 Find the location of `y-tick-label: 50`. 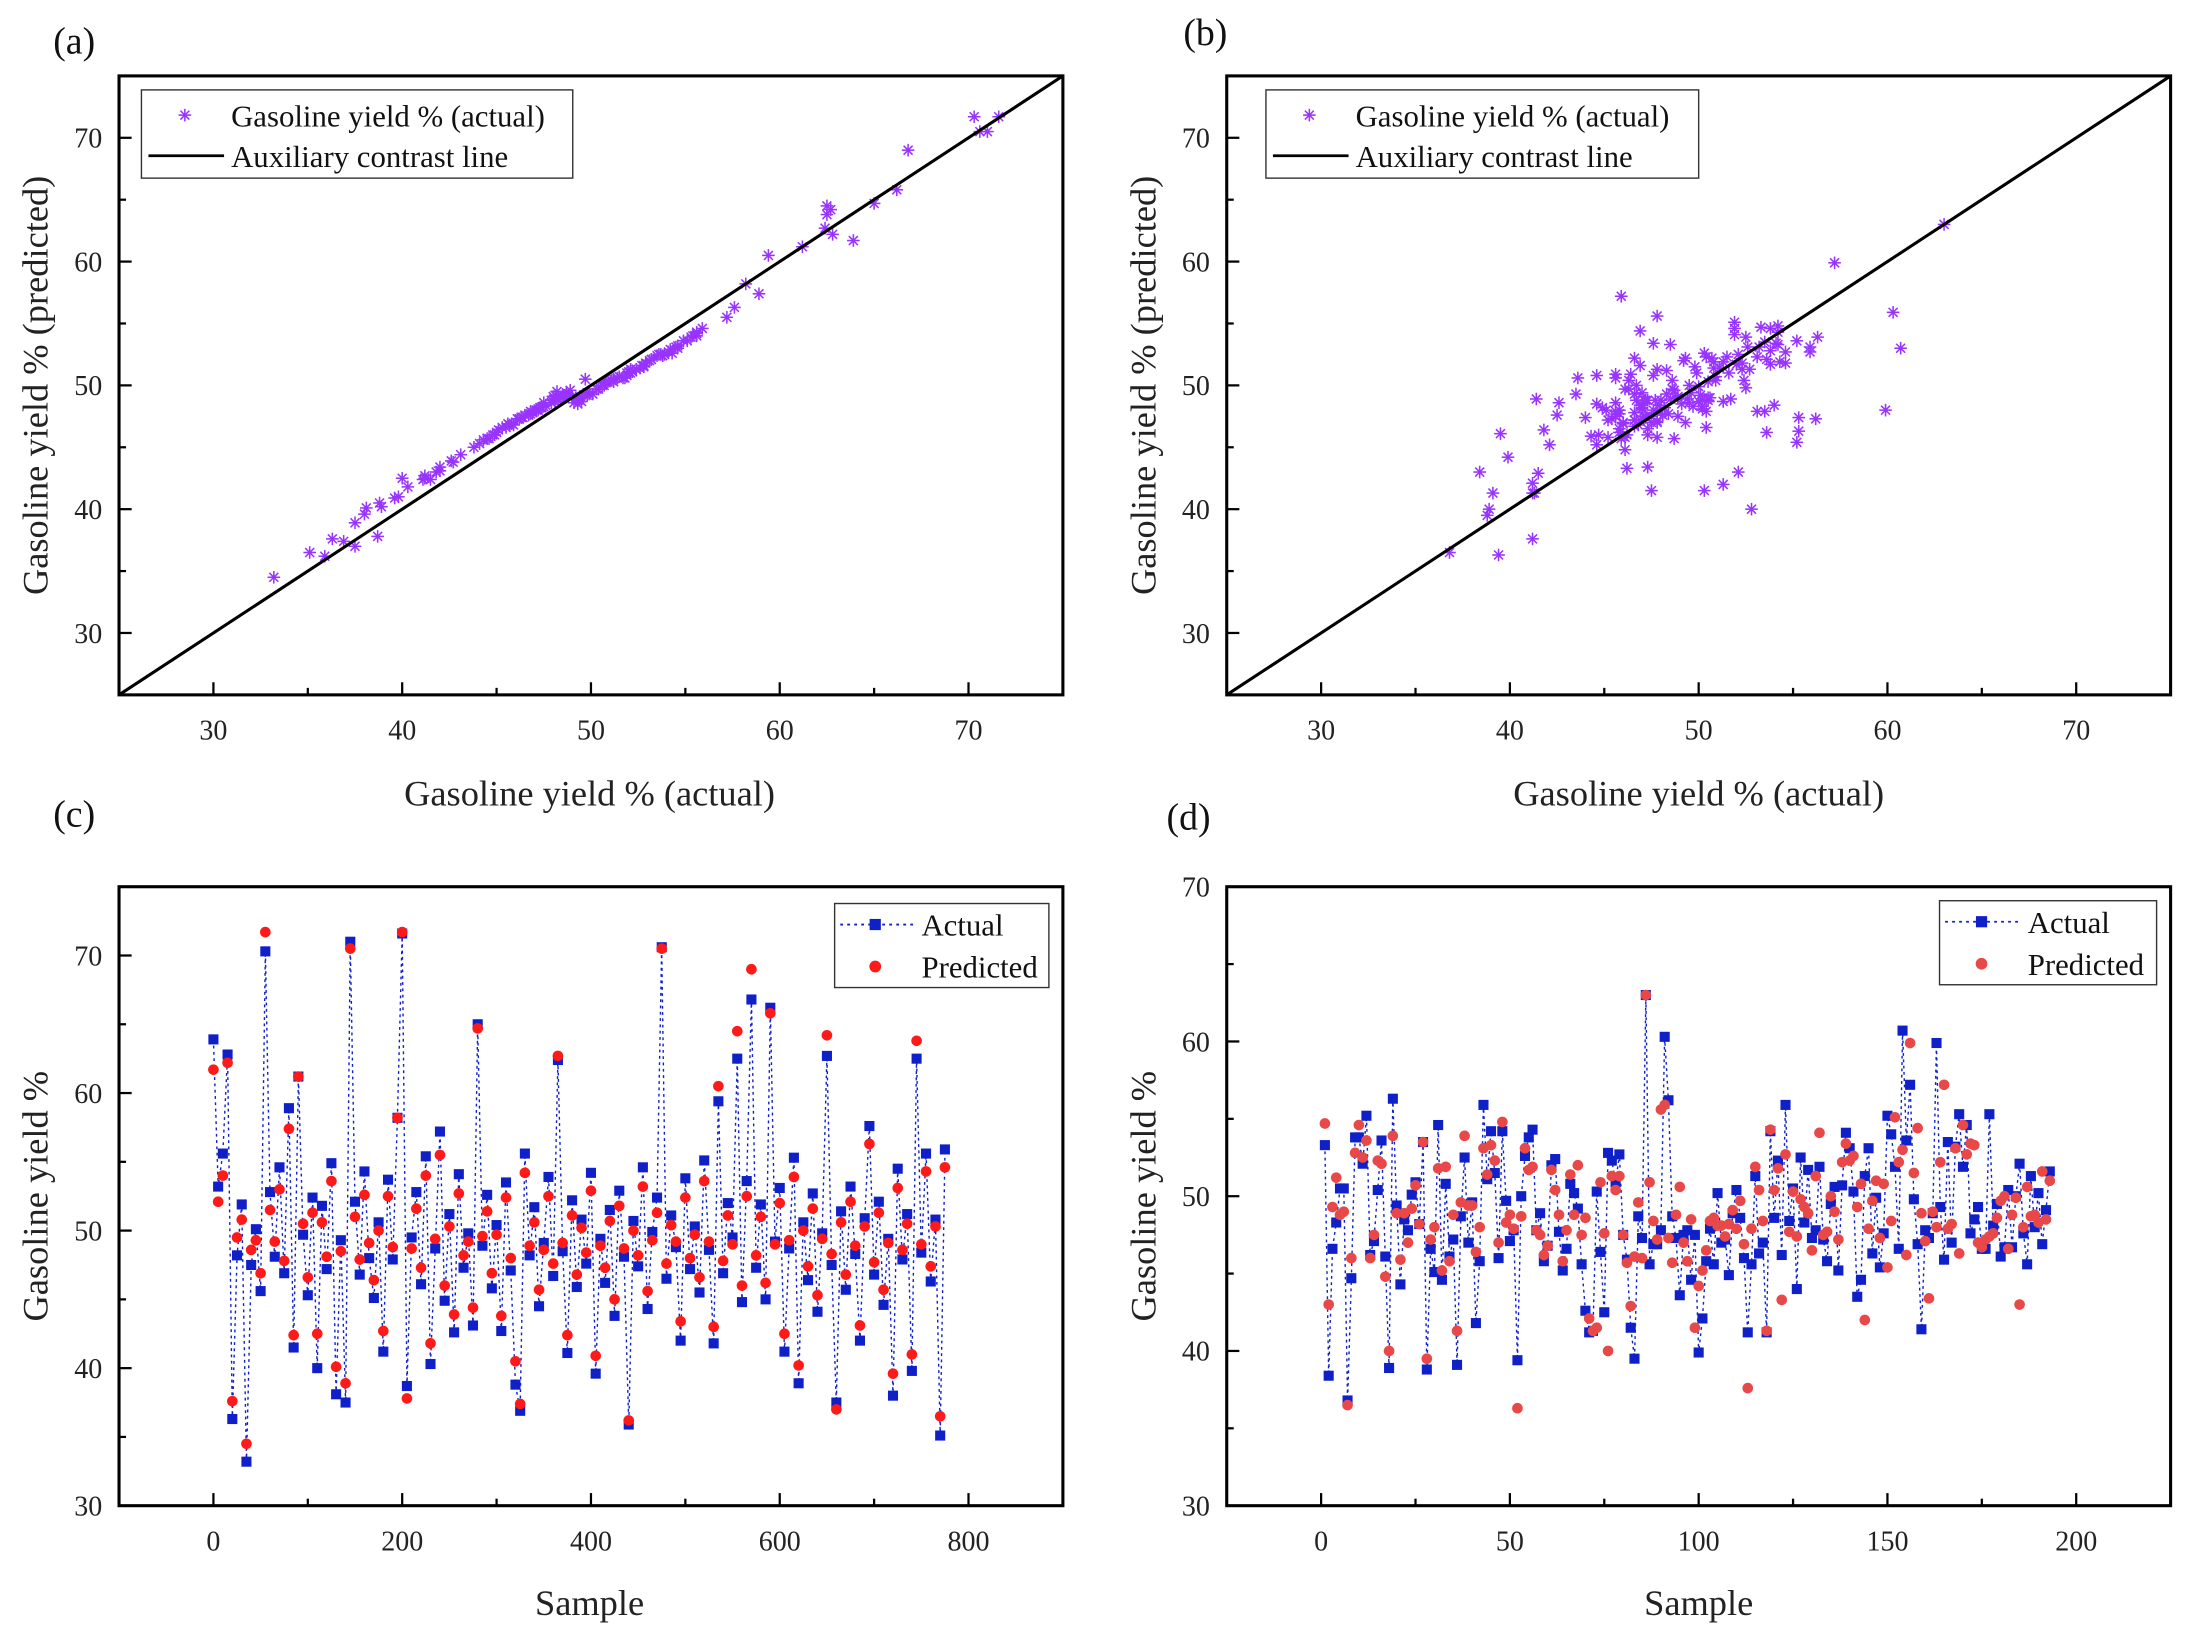

y-tick-label: 50 is located at coordinates (88, 1231).